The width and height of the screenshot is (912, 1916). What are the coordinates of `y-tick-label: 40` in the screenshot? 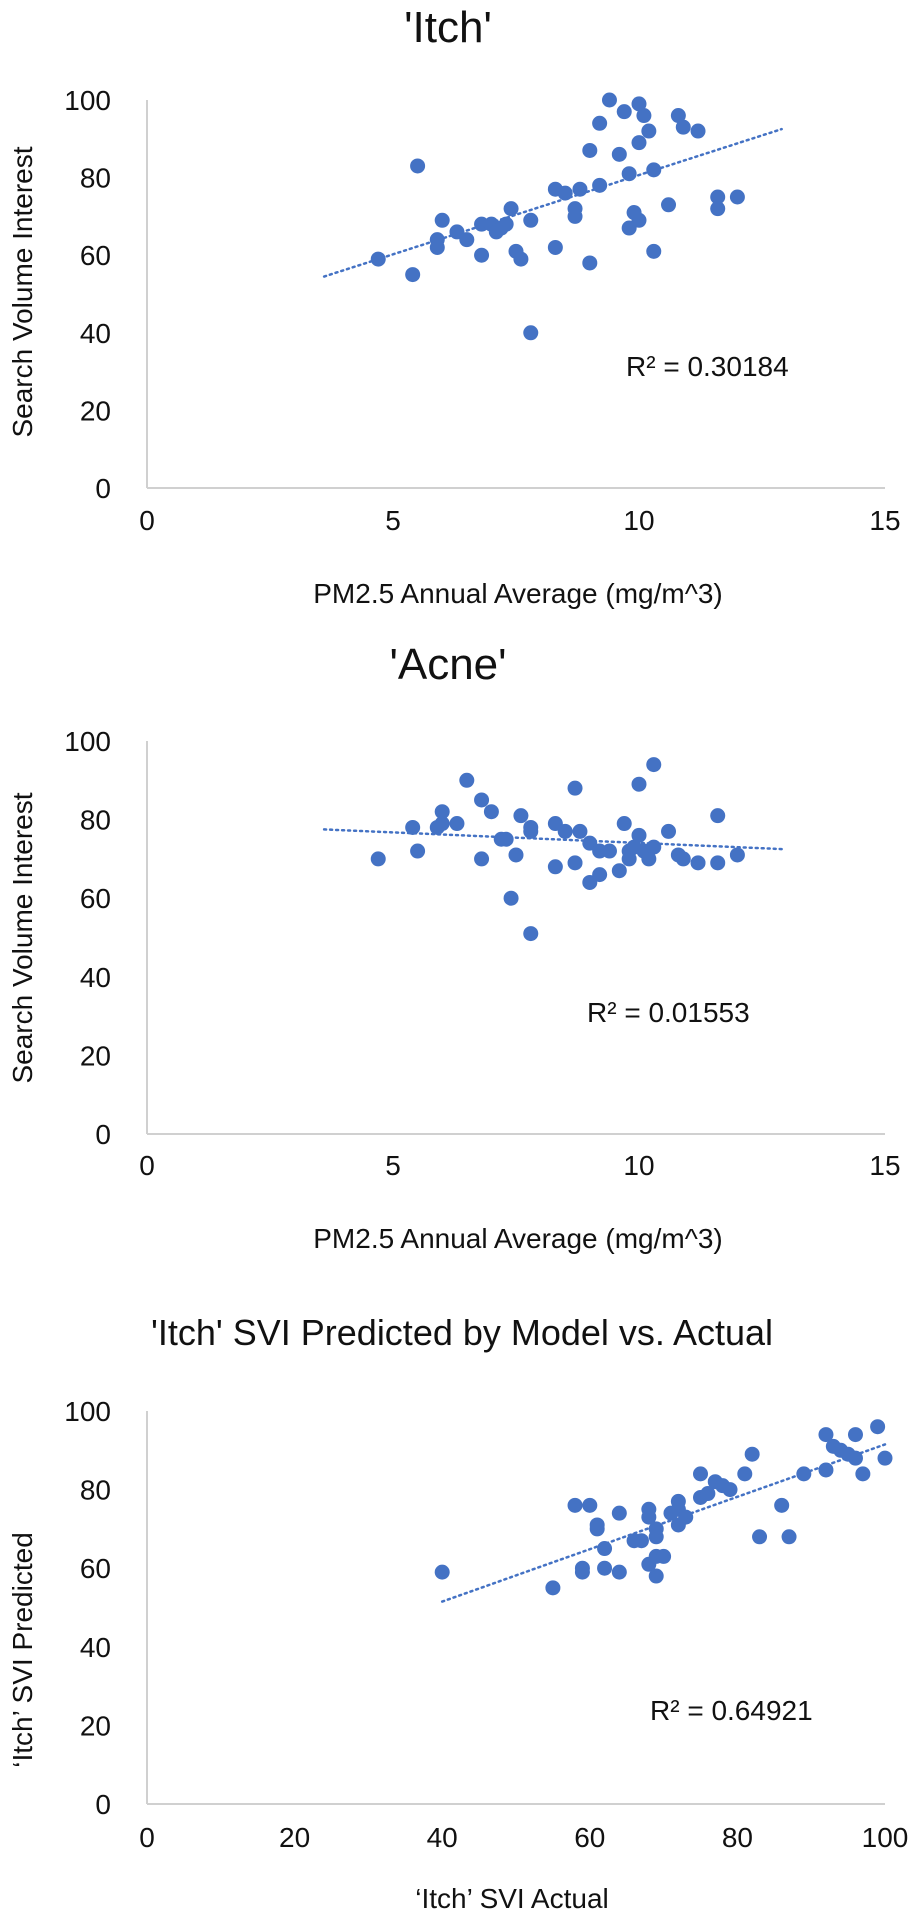 It's located at (95, 333).